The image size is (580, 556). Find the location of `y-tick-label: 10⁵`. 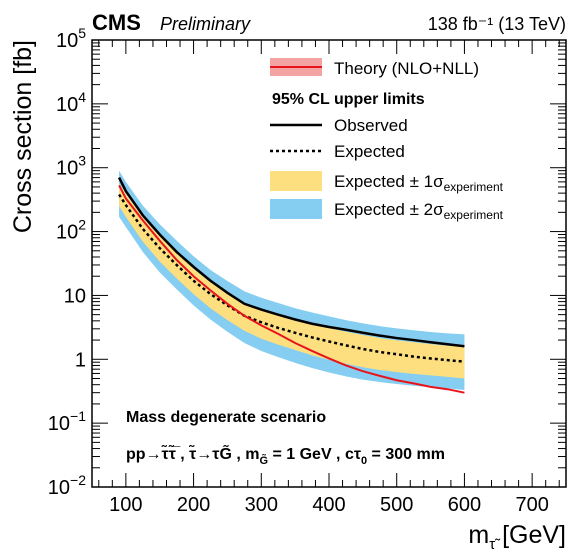

y-tick-label: 10⁵ is located at coordinates (71, 38).